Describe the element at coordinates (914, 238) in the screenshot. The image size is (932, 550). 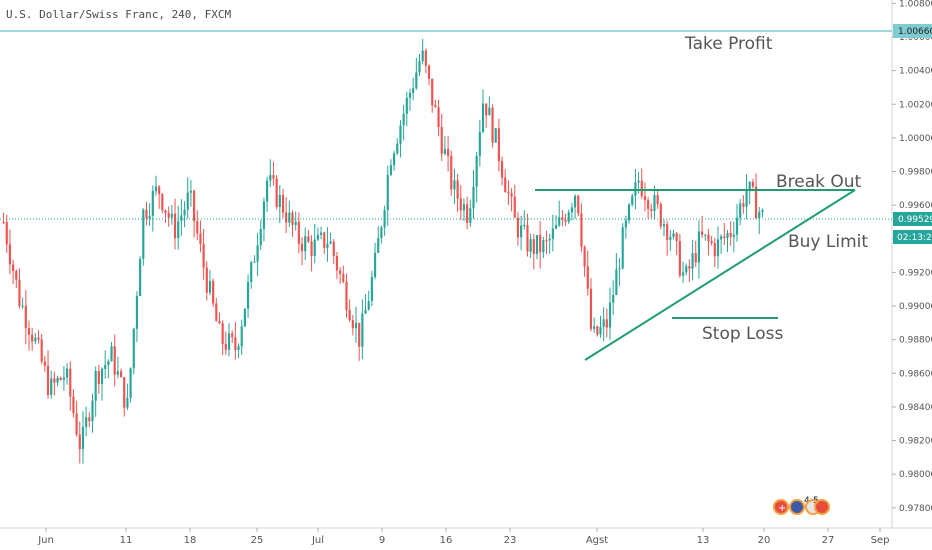
I see `countdown-text: 02:13:20` at that location.